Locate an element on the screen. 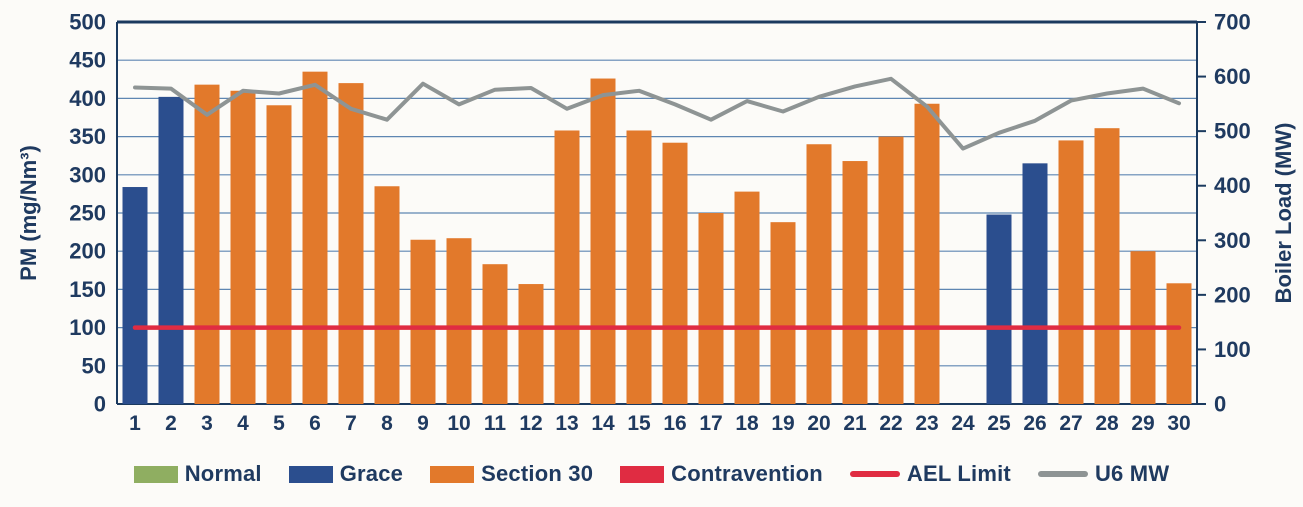 This screenshot has height=507, width=1303. x-axis-tick-label: 15 is located at coordinates (639, 423).